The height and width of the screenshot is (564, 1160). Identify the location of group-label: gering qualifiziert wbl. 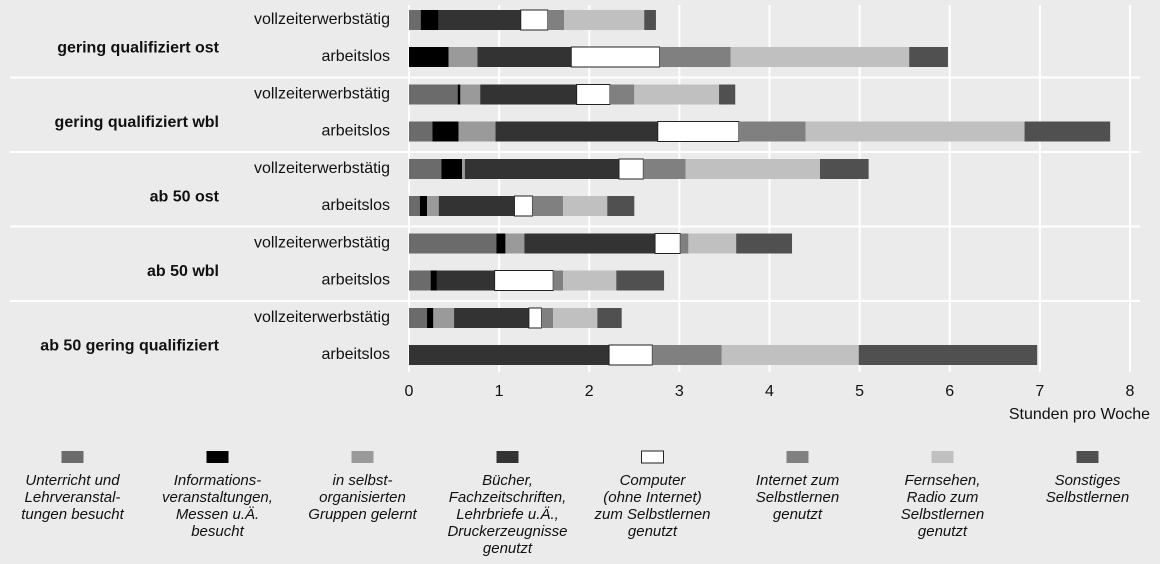
(137, 122).